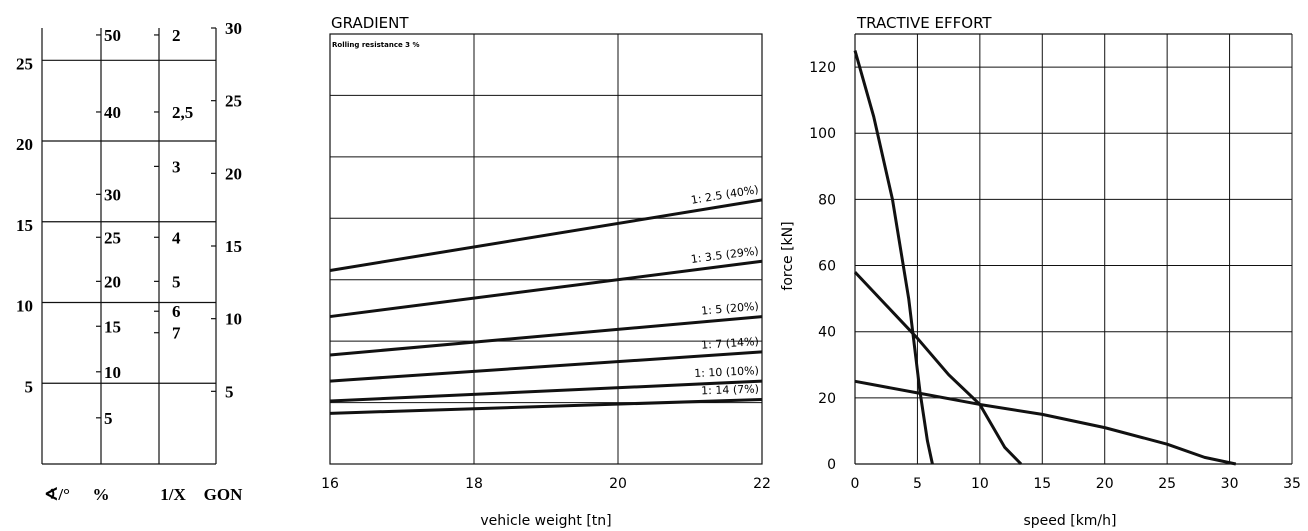 The image size is (1308, 531). I want to click on x-tick-label: 16, so click(330, 484).